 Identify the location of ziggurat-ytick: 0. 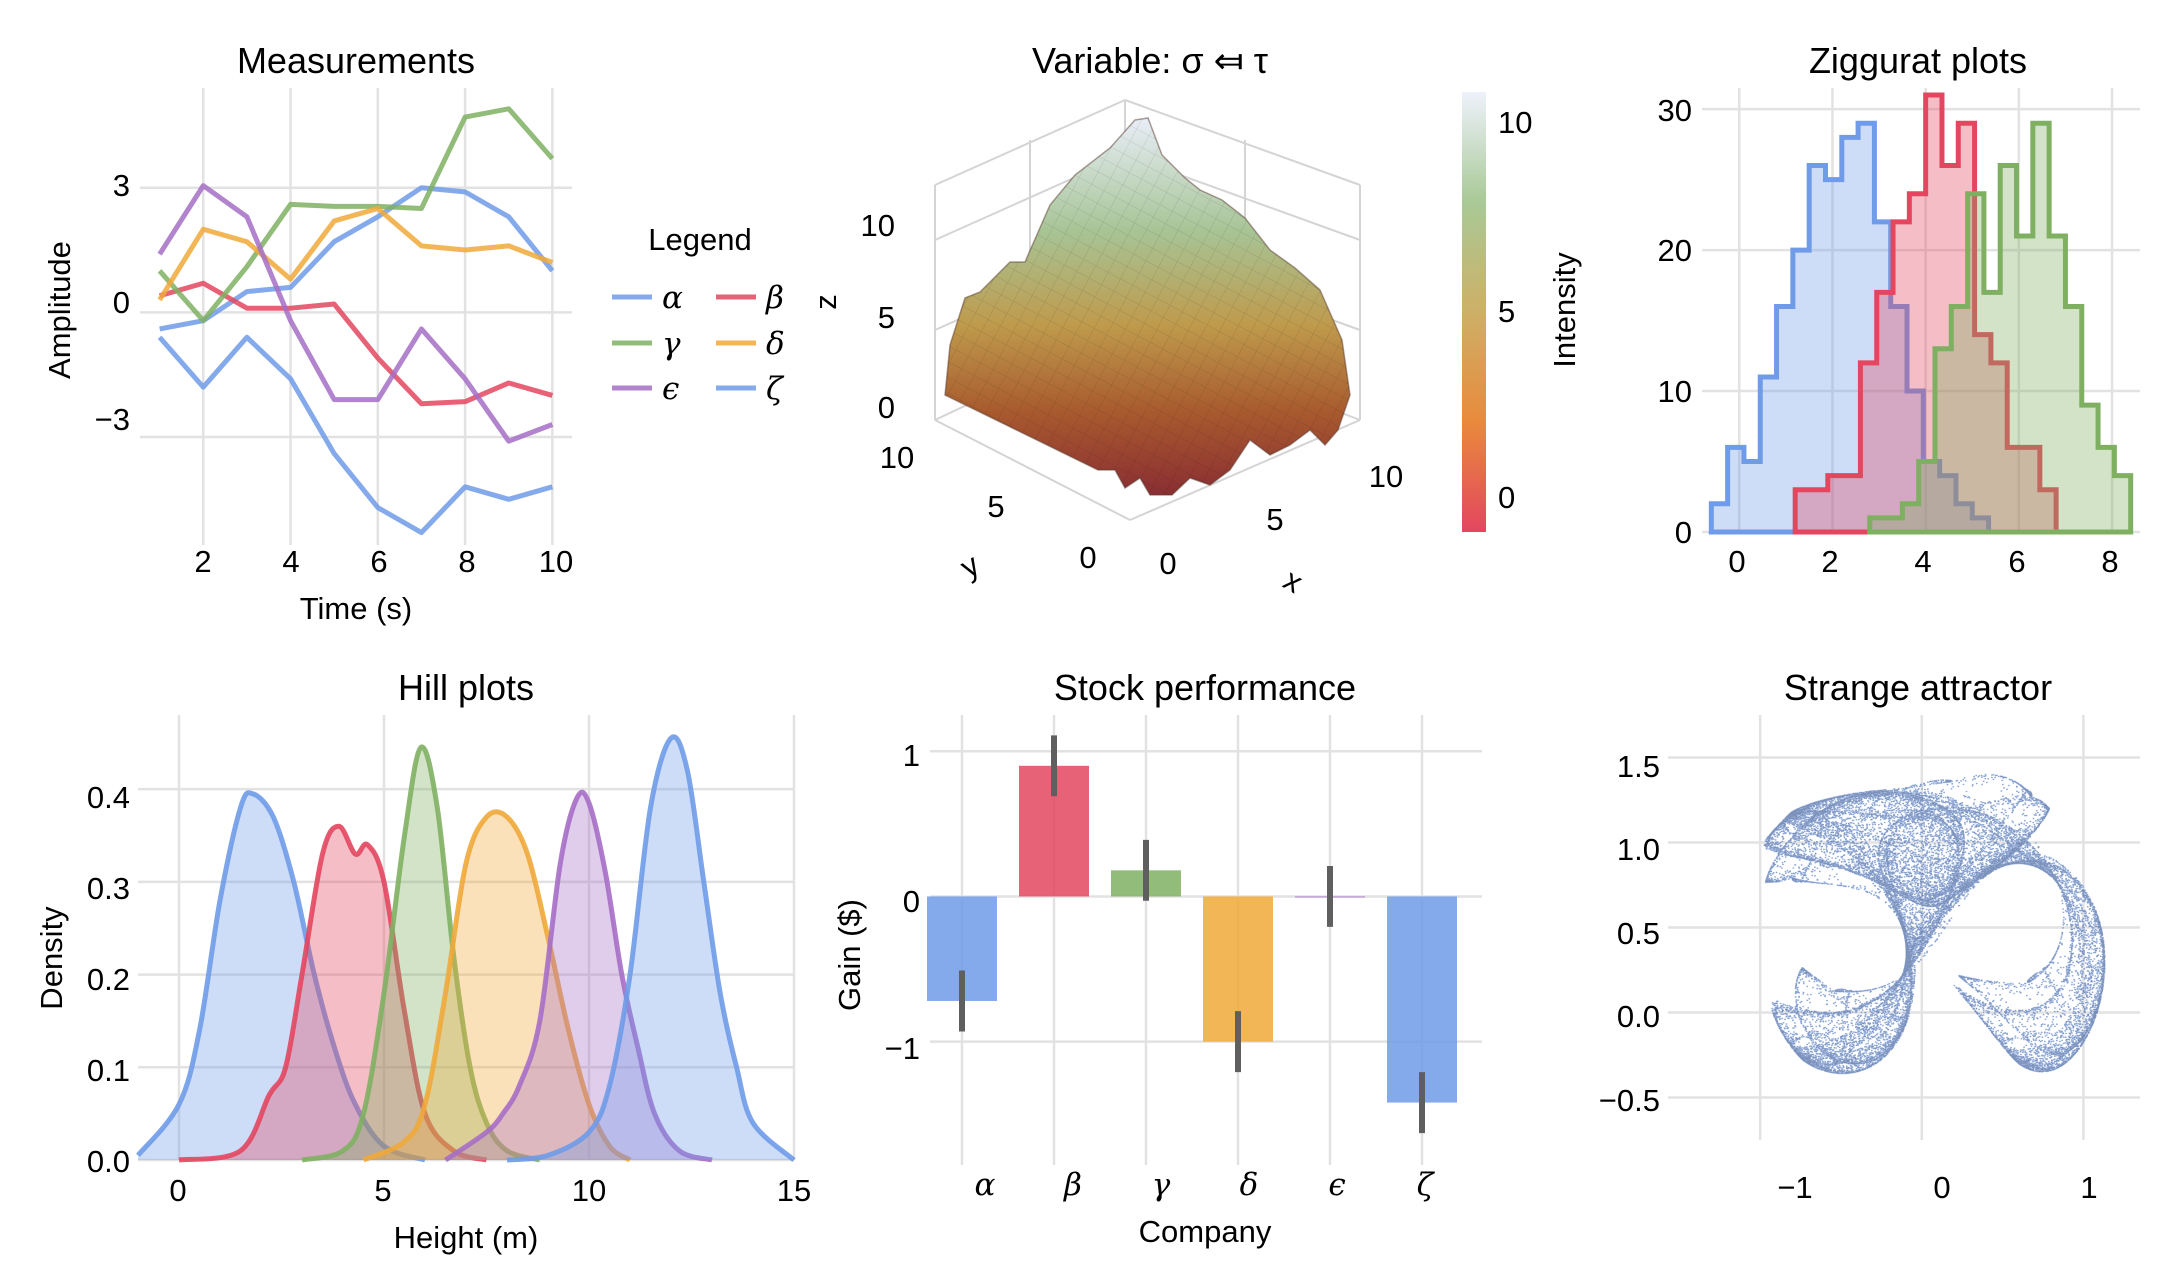
(1683, 532).